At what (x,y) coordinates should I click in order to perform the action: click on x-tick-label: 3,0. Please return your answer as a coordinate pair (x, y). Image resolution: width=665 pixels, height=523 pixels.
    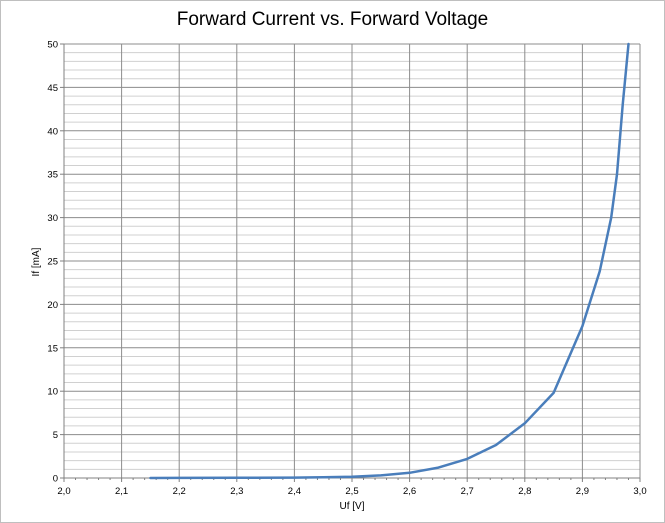
    Looking at the image, I should click on (639, 491).